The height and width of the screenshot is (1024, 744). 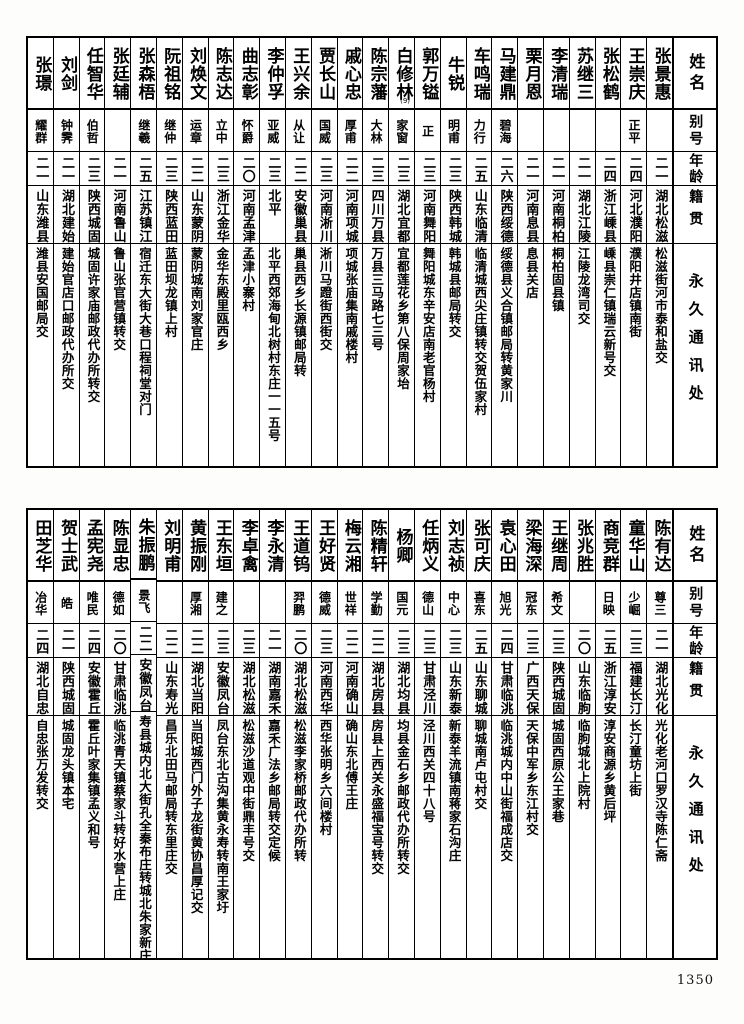 What do you see at coordinates (452, 734) in the screenshot?
I see `person-column: 刘志祯 中心 二三 山东新泰 新泰羊流镇南蒋家石沟庄` at bounding box center [452, 734].